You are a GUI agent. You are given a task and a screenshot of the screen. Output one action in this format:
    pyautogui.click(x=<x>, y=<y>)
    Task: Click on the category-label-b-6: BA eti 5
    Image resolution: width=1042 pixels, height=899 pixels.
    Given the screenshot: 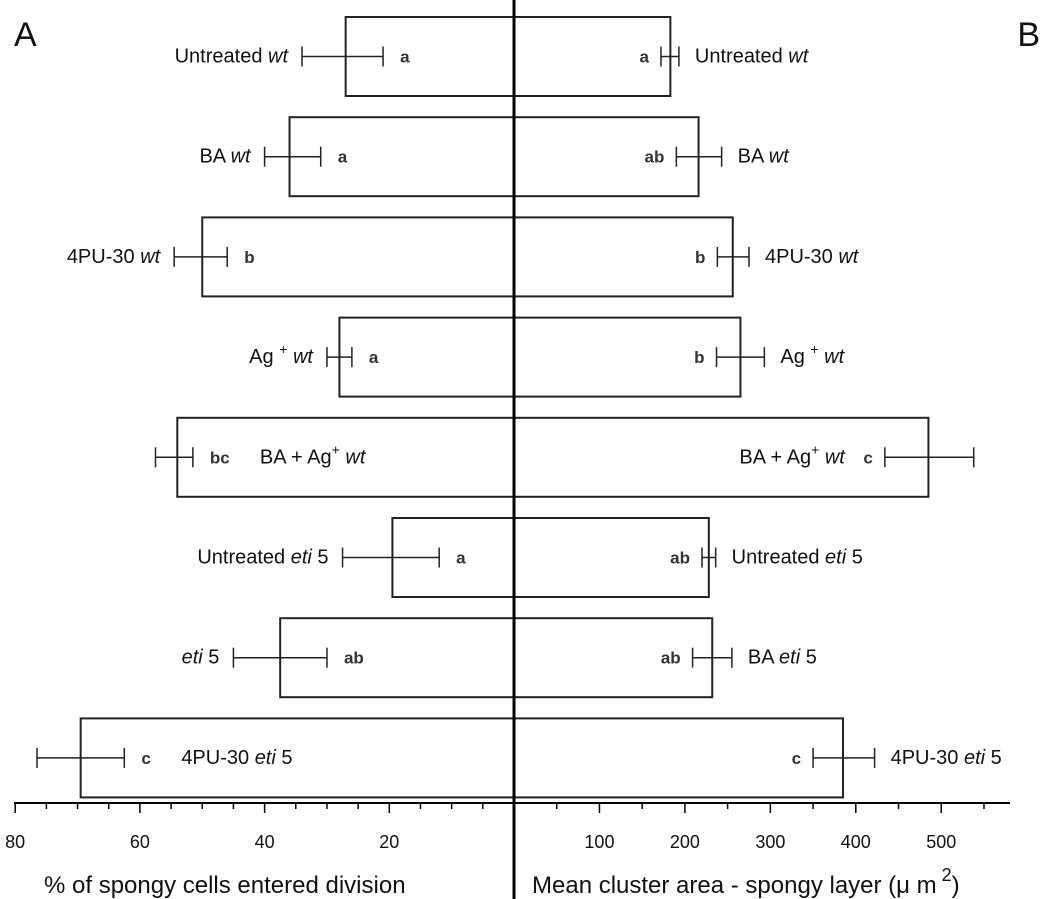 What is the action you would take?
    pyautogui.click(x=782, y=658)
    